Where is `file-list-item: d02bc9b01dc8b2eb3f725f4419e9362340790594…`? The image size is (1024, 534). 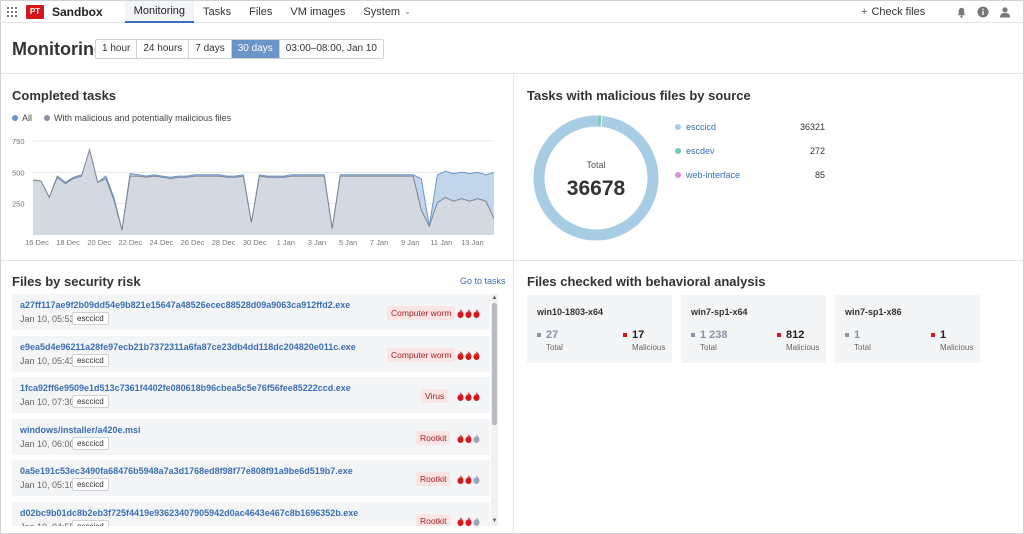
file-list-item: d02bc9b01dc8b2eb3f725f4419e9362340790594… is located at coordinates (251, 513).